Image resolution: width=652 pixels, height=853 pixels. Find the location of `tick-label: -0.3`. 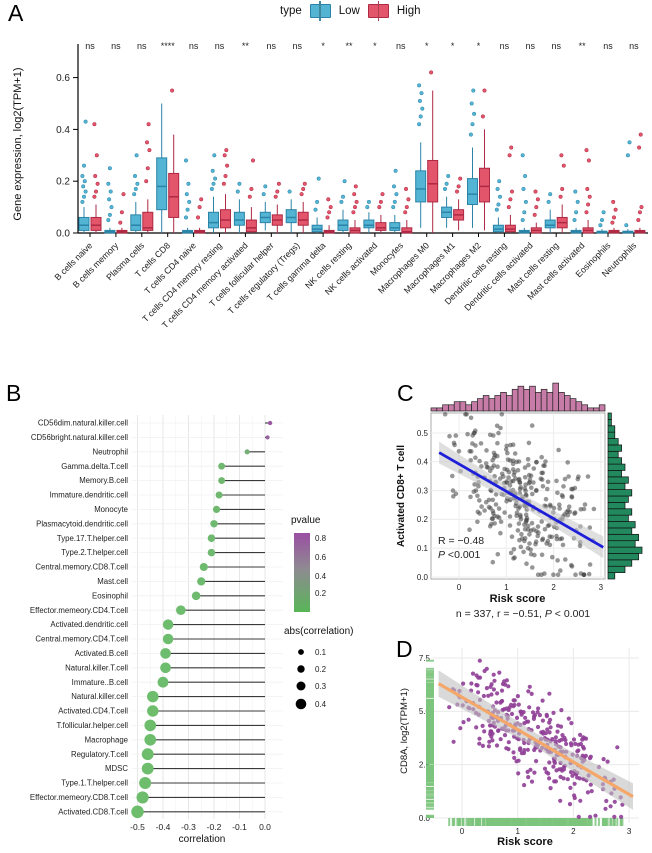

tick-label: -0.3 is located at coordinates (188, 827).